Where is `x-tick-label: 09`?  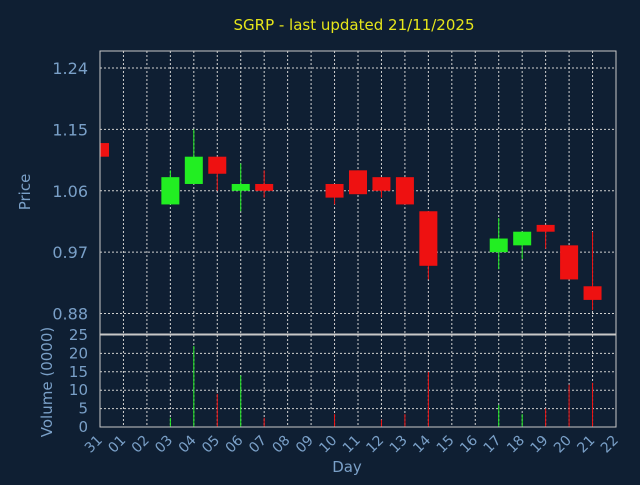 x-tick-label: 09 is located at coordinates (305, 445).